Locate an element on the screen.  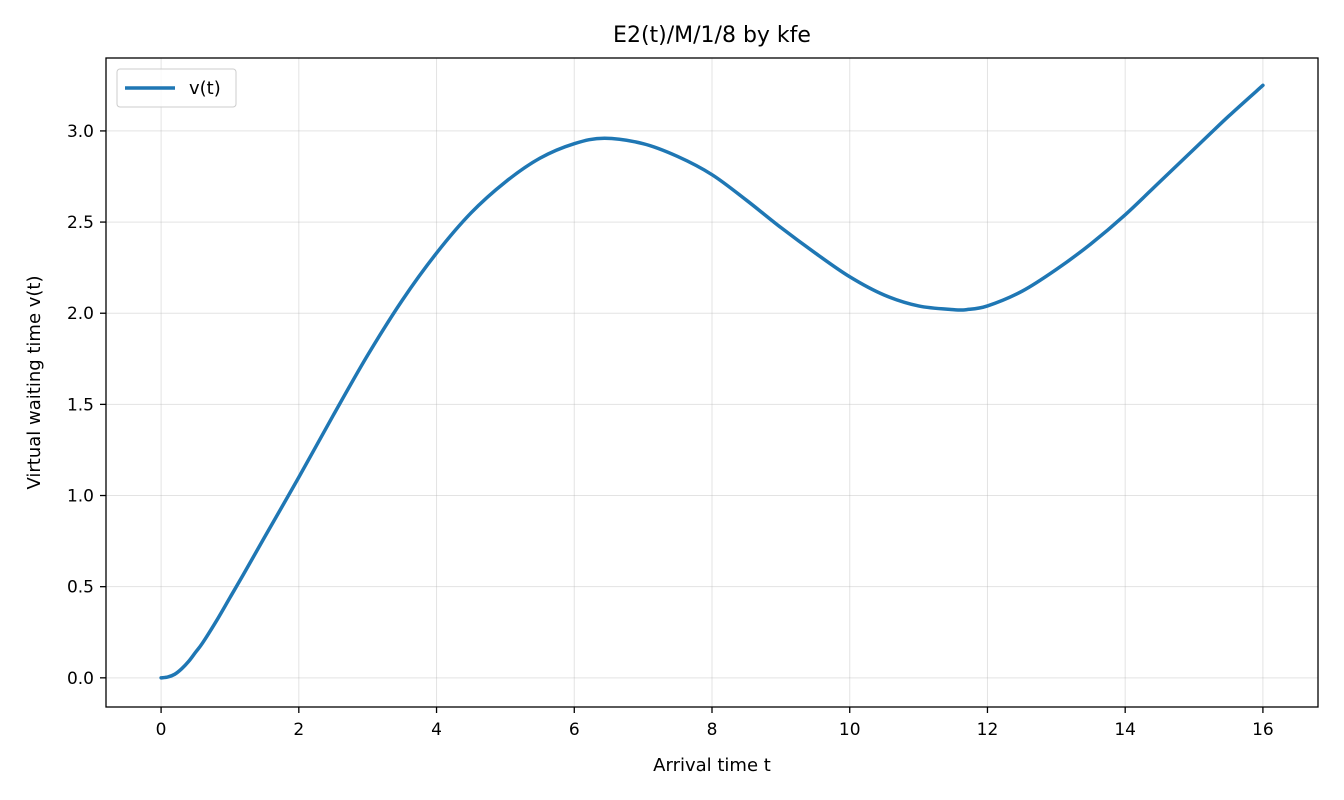
chart-title: E2(t)/M/1/8 by kfe is located at coordinates (712, 35).